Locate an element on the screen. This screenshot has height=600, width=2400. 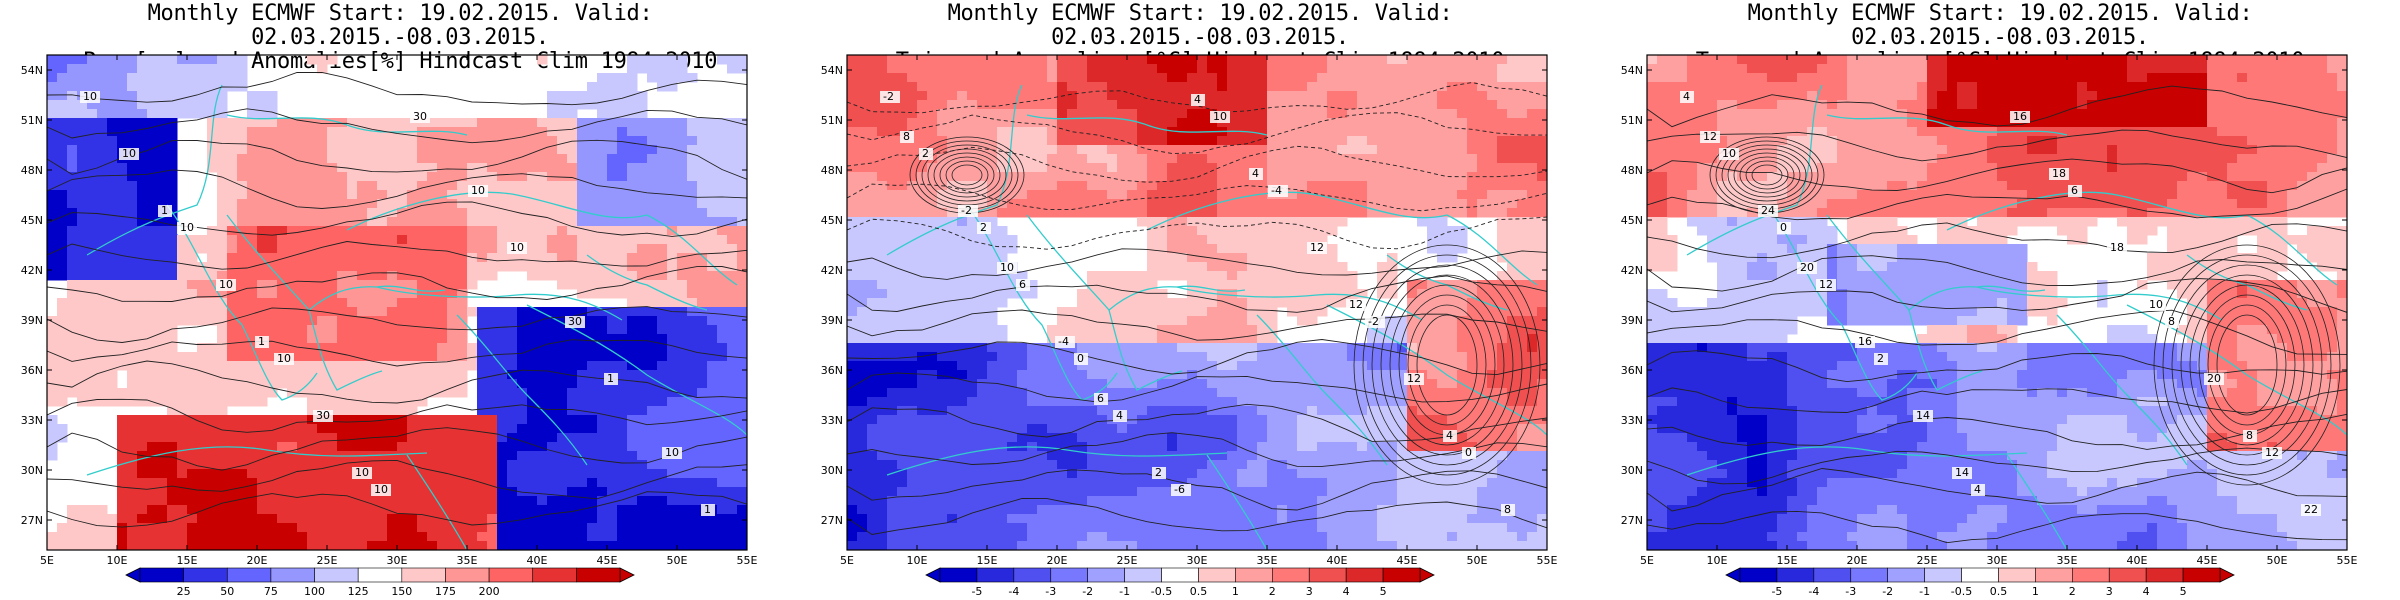
contour-label: 30 is located at coordinates (323, 415).